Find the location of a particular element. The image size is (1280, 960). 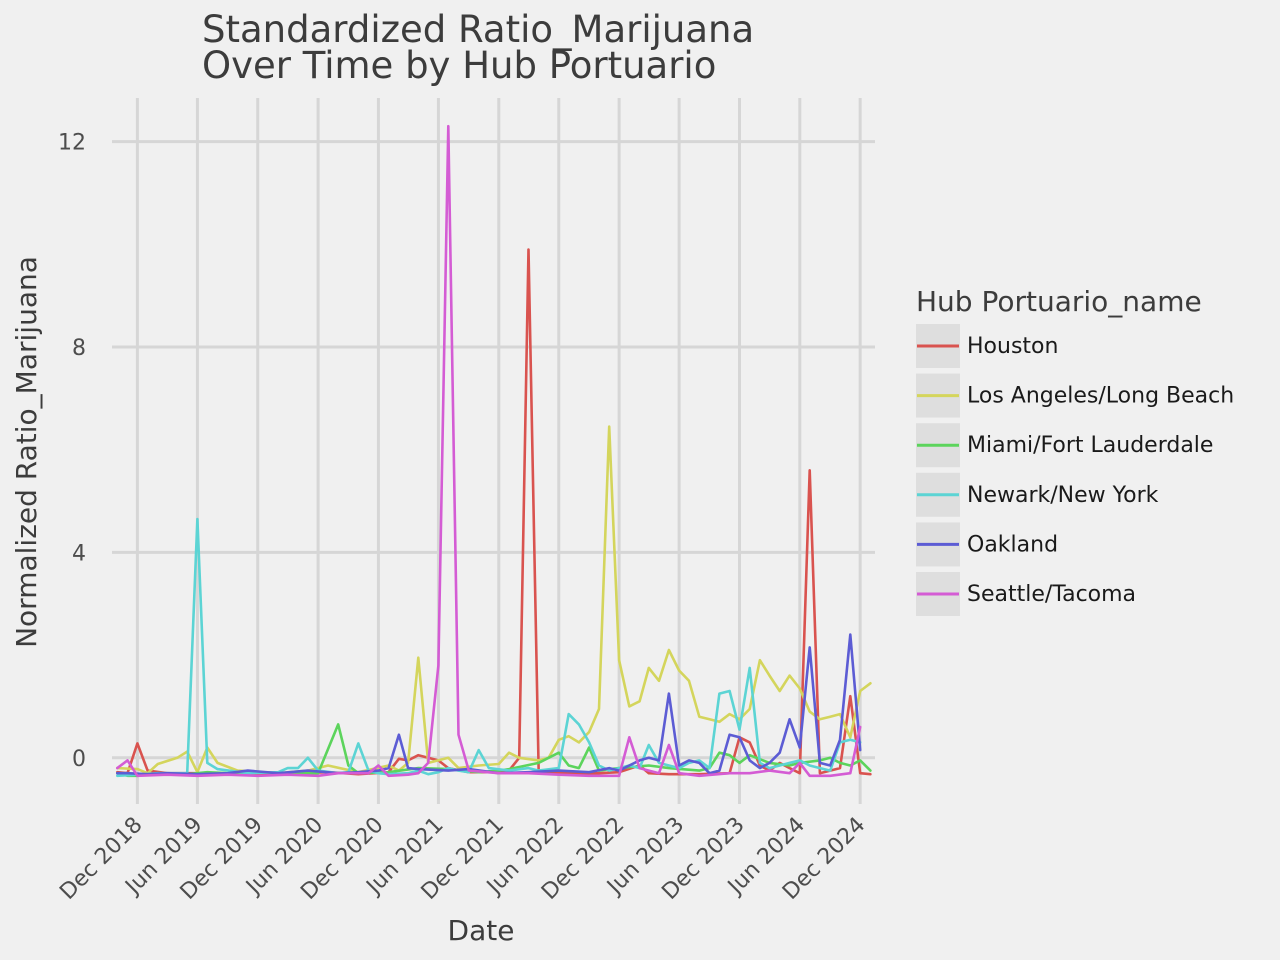

chart-title-line-2: Over Time by Hub Portuario is located at coordinates (459, 65).